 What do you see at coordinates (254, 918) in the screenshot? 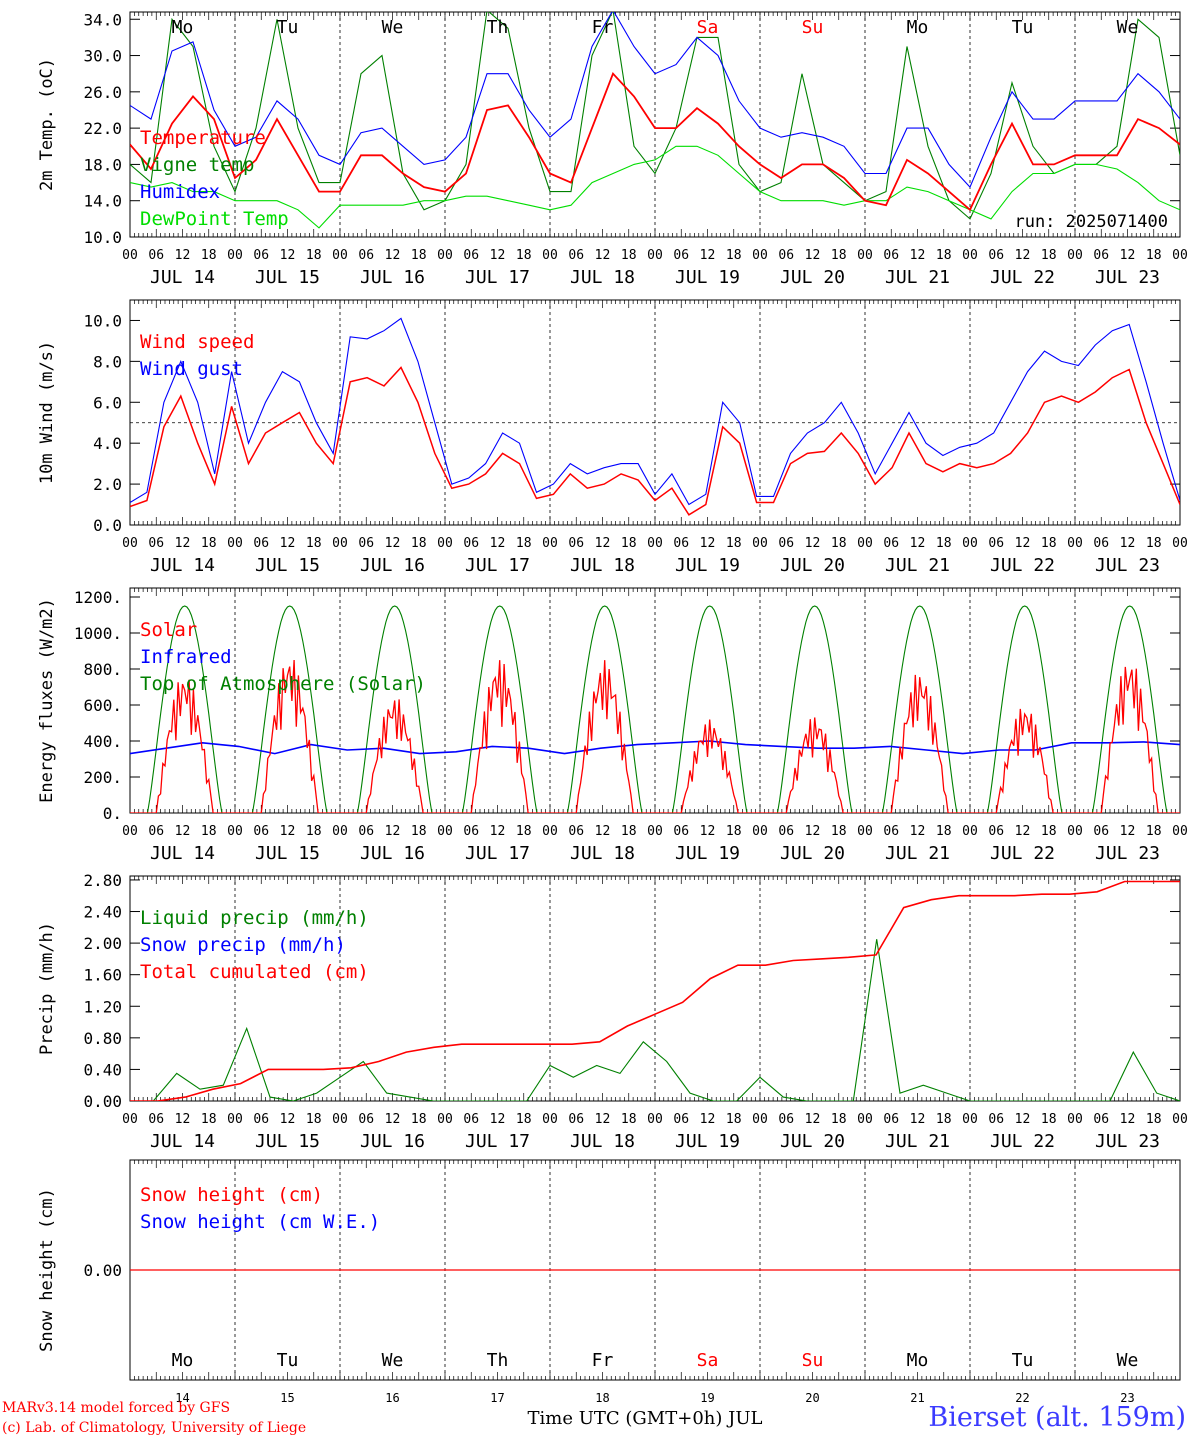
I see `legend-entry: Liquid precip (mm/h)` at bounding box center [254, 918].